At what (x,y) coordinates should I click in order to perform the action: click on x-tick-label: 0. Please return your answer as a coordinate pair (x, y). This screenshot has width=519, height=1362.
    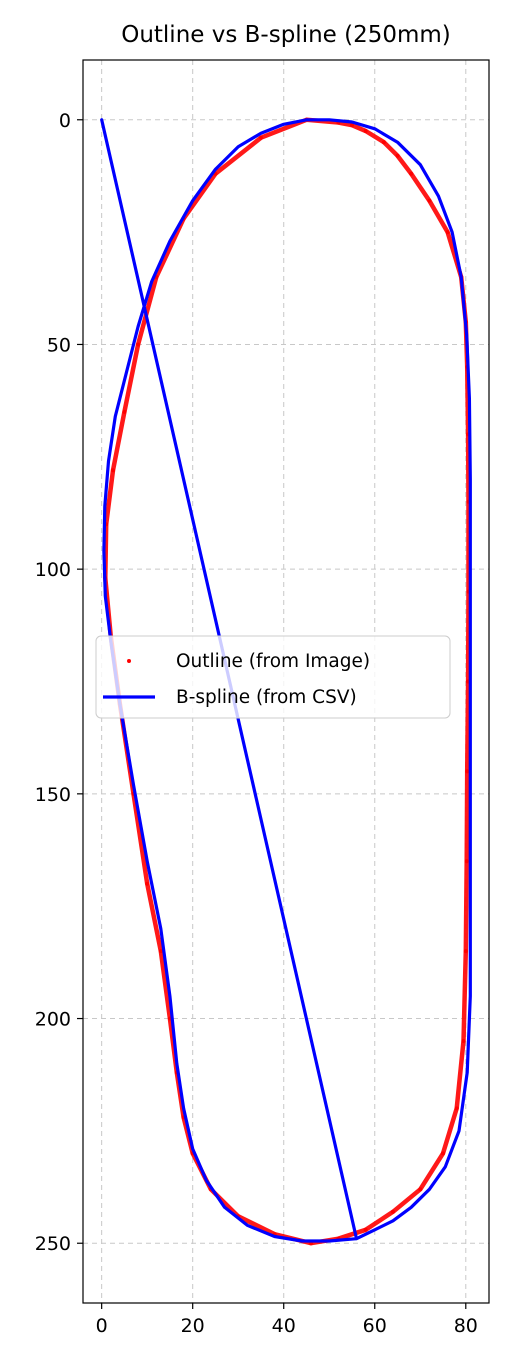
    Looking at the image, I should click on (102, 1326).